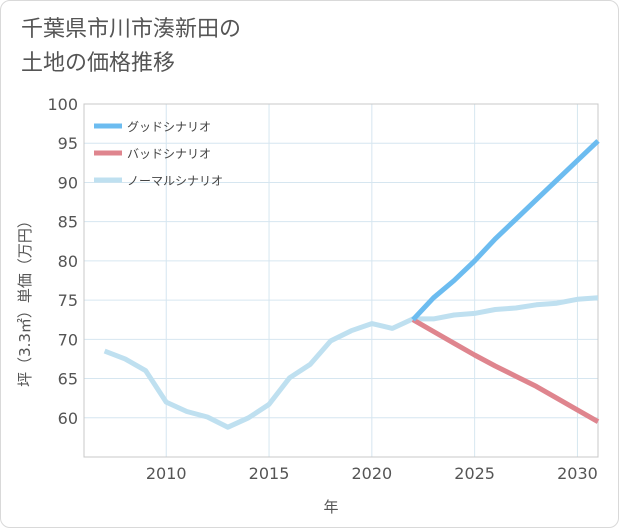 This screenshot has height=530, width=621. What do you see at coordinates (166, 473) in the screenshot?
I see `x-tick-label: 2010` at bounding box center [166, 473].